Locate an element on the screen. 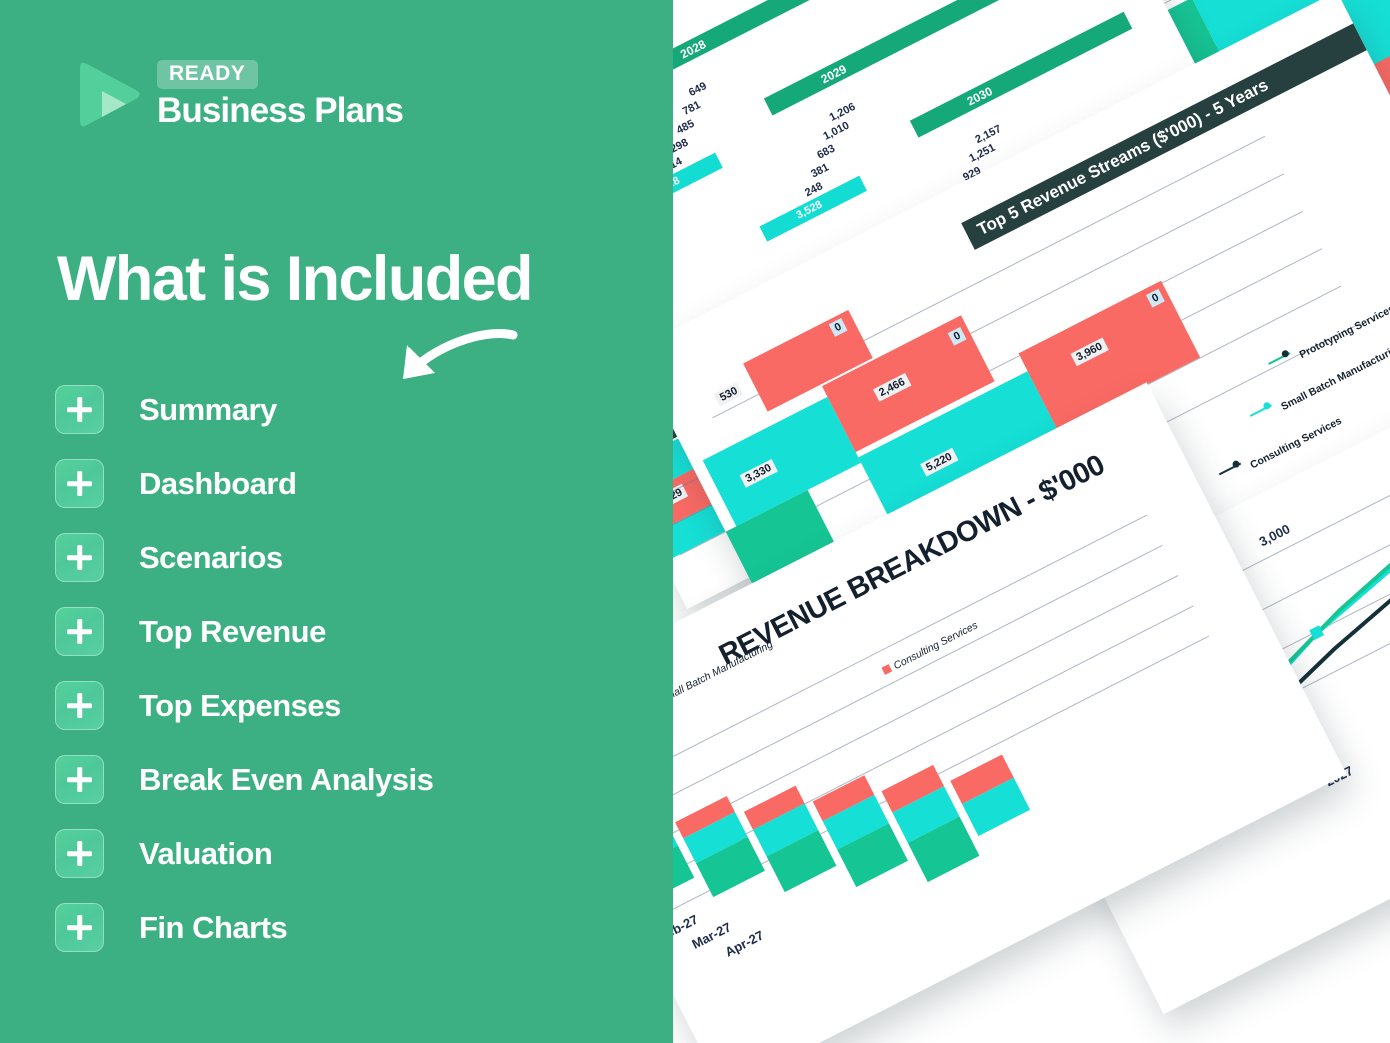  breakdown-legend-item: Consulting Services is located at coordinates (935, 646).